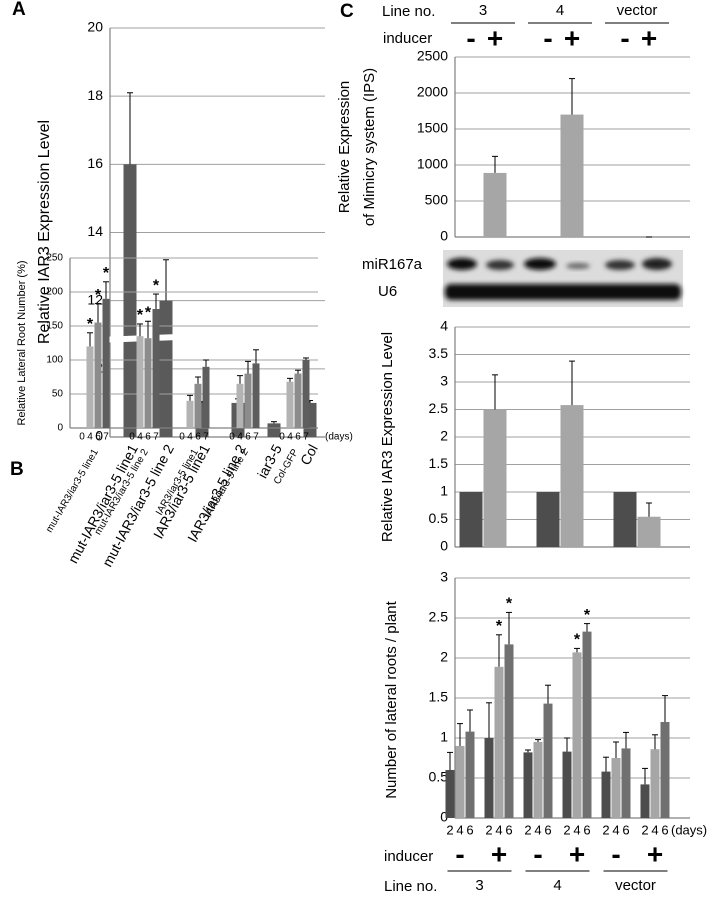 This screenshot has height=919, width=711. What do you see at coordinates (439, 518) in the screenshot?
I see `y-tick-label: 0.5` at bounding box center [439, 518].